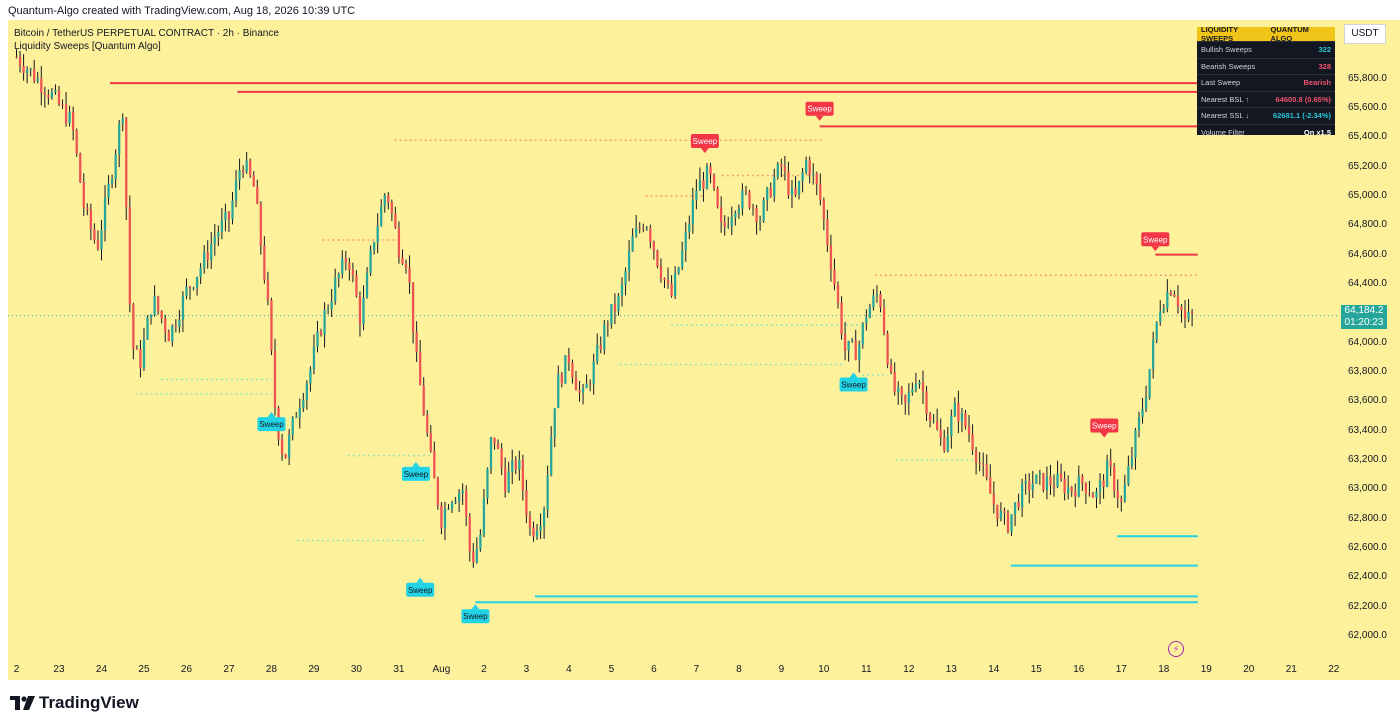 This screenshot has width=1400, height=725. I want to click on price-tick-label: 63,200.0, so click(1367, 459).